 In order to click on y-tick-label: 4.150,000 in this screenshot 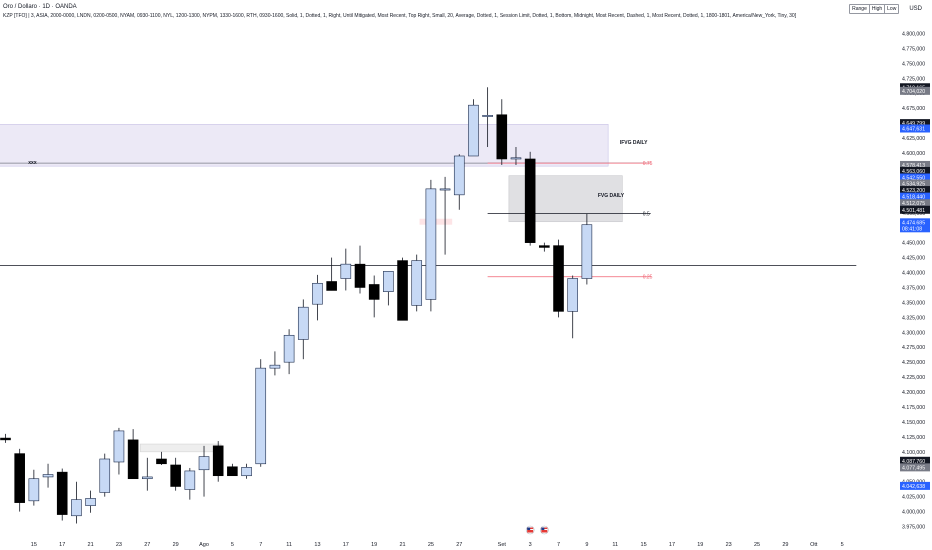, I will do `click(913, 423)`.